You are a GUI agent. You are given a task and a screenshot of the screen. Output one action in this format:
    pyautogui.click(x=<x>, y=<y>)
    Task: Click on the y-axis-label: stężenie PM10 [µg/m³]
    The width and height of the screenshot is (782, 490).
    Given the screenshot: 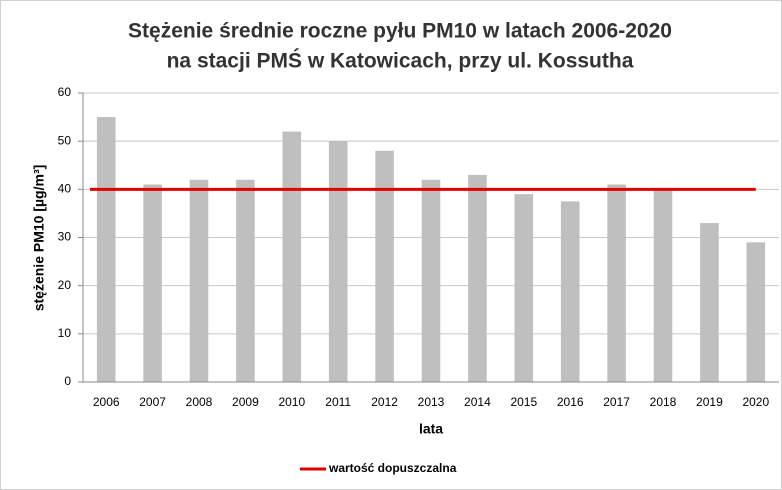 What is the action you would take?
    pyautogui.click(x=39, y=238)
    